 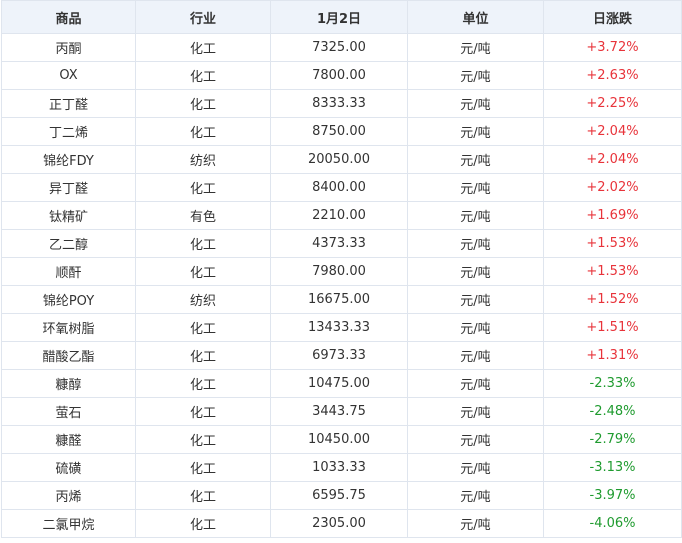 I want to click on product-cell: 丙酮, so click(x=68, y=47).